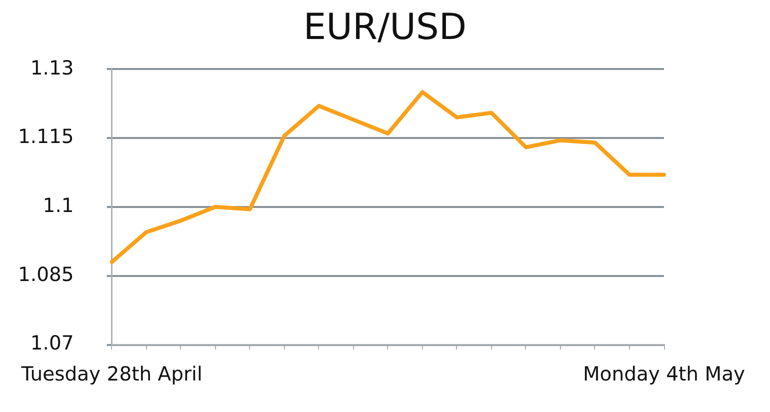 The height and width of the screenshot is (412, 770). I want to click on y-tick-label: 1.13, so click(52, 68).